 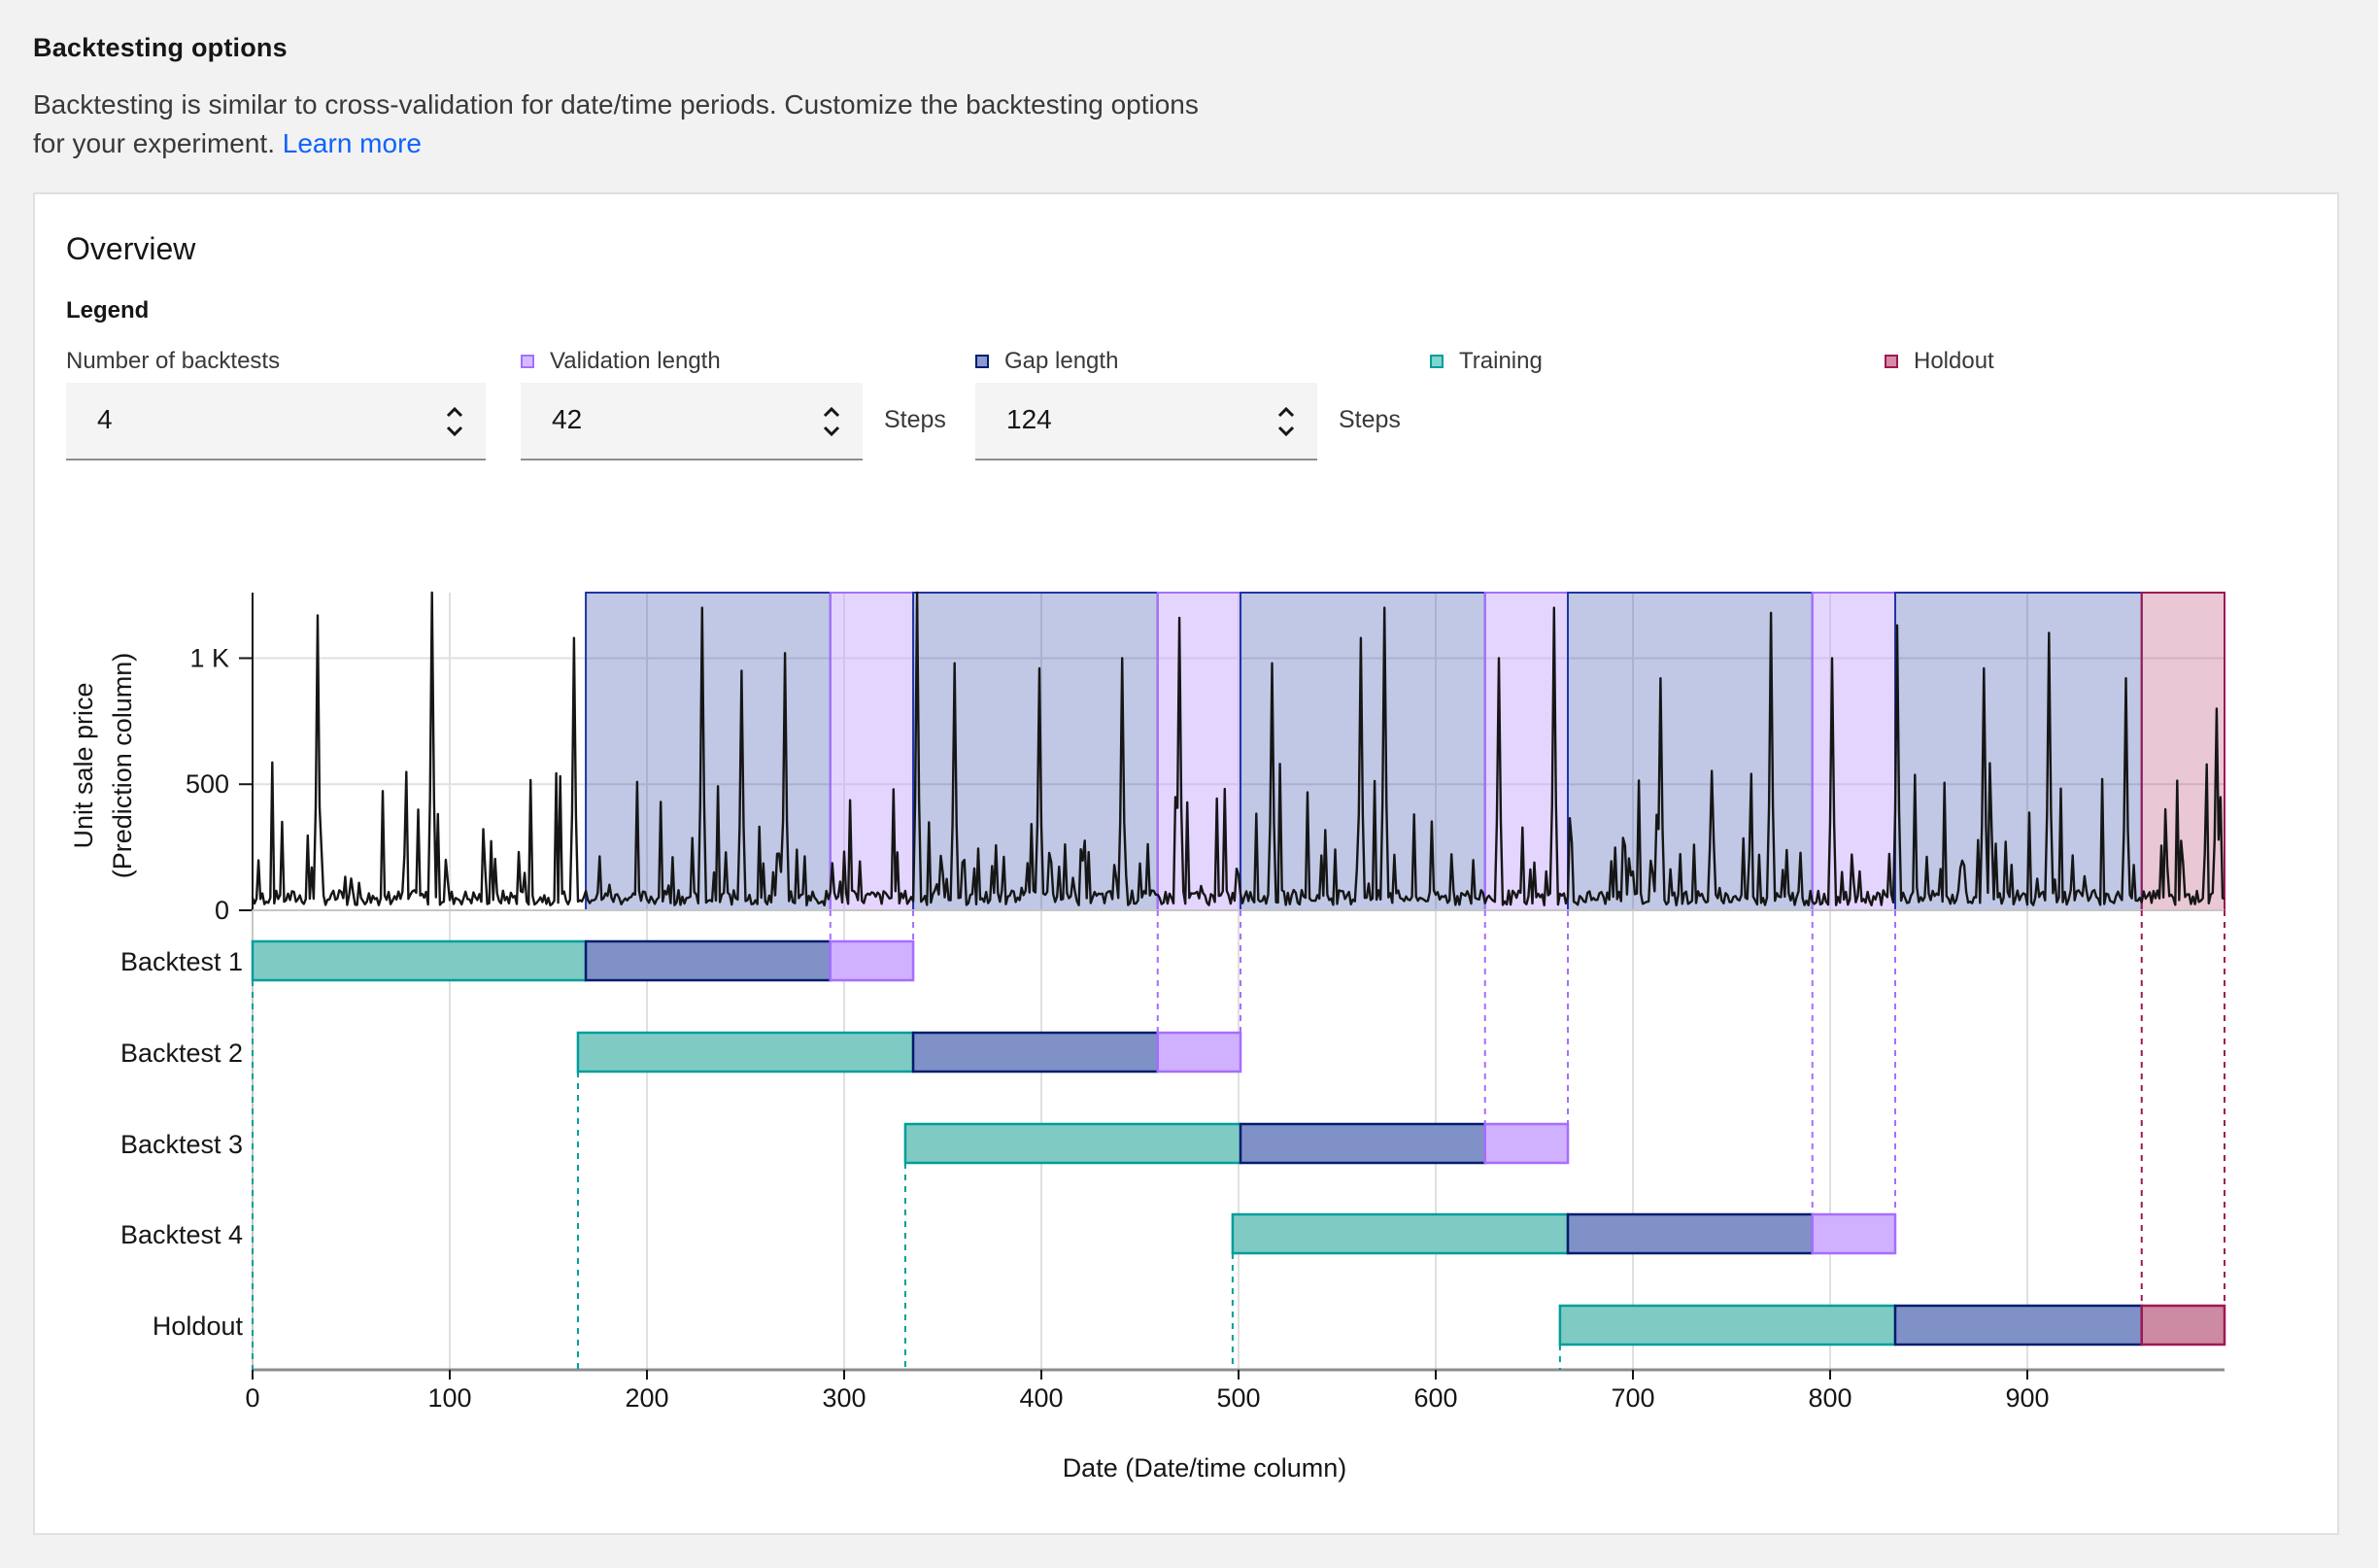 What do you see at coordinates (173, 361) in the screenshot?
I see `num-backtests-label: Number of backtests` at bounding box center [173, 361].